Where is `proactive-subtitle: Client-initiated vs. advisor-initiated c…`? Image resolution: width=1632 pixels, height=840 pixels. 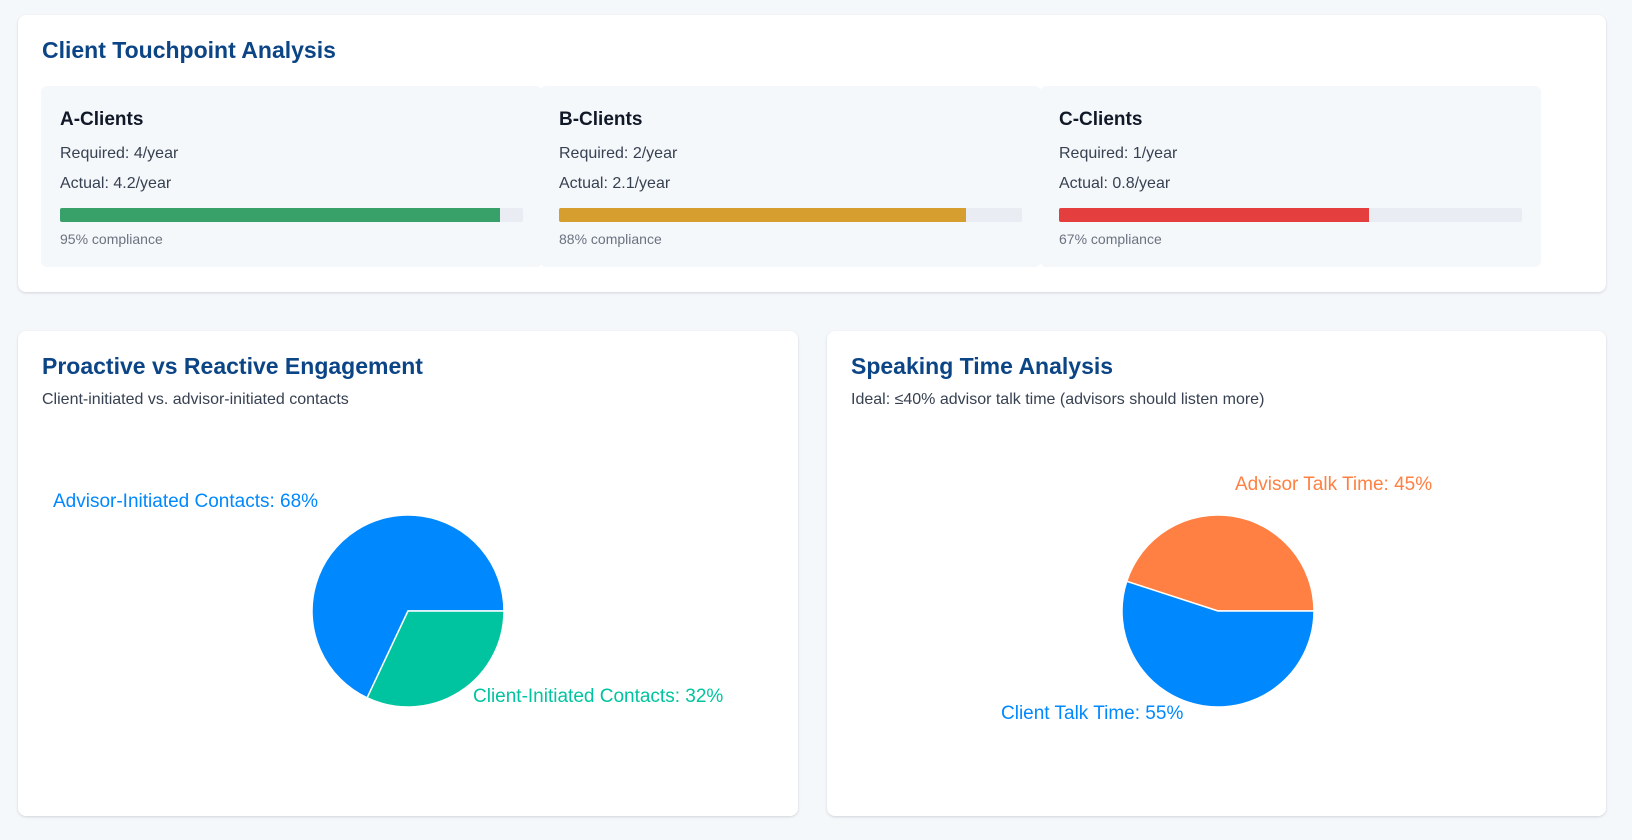 proactive-subtitle: Client-initiated vs. advisor-initiated c… is located at coordinates (195, 399).